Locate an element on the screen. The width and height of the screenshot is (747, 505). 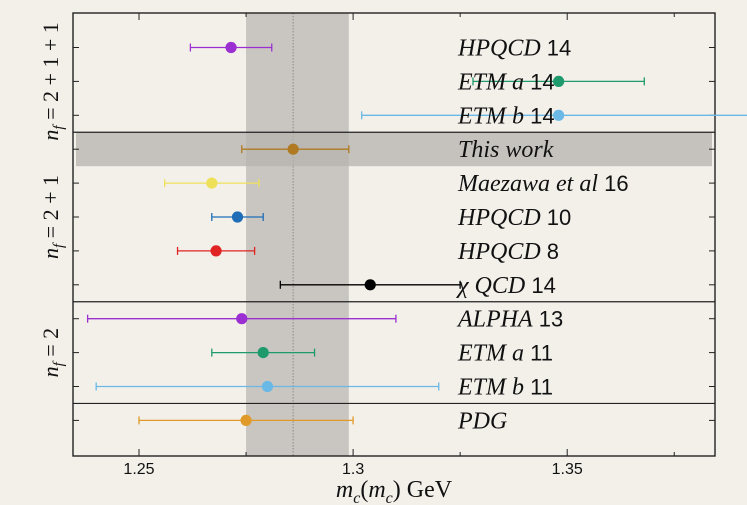
point-label-5: Maezawa et al 16 is located at coordinates (543, 184).